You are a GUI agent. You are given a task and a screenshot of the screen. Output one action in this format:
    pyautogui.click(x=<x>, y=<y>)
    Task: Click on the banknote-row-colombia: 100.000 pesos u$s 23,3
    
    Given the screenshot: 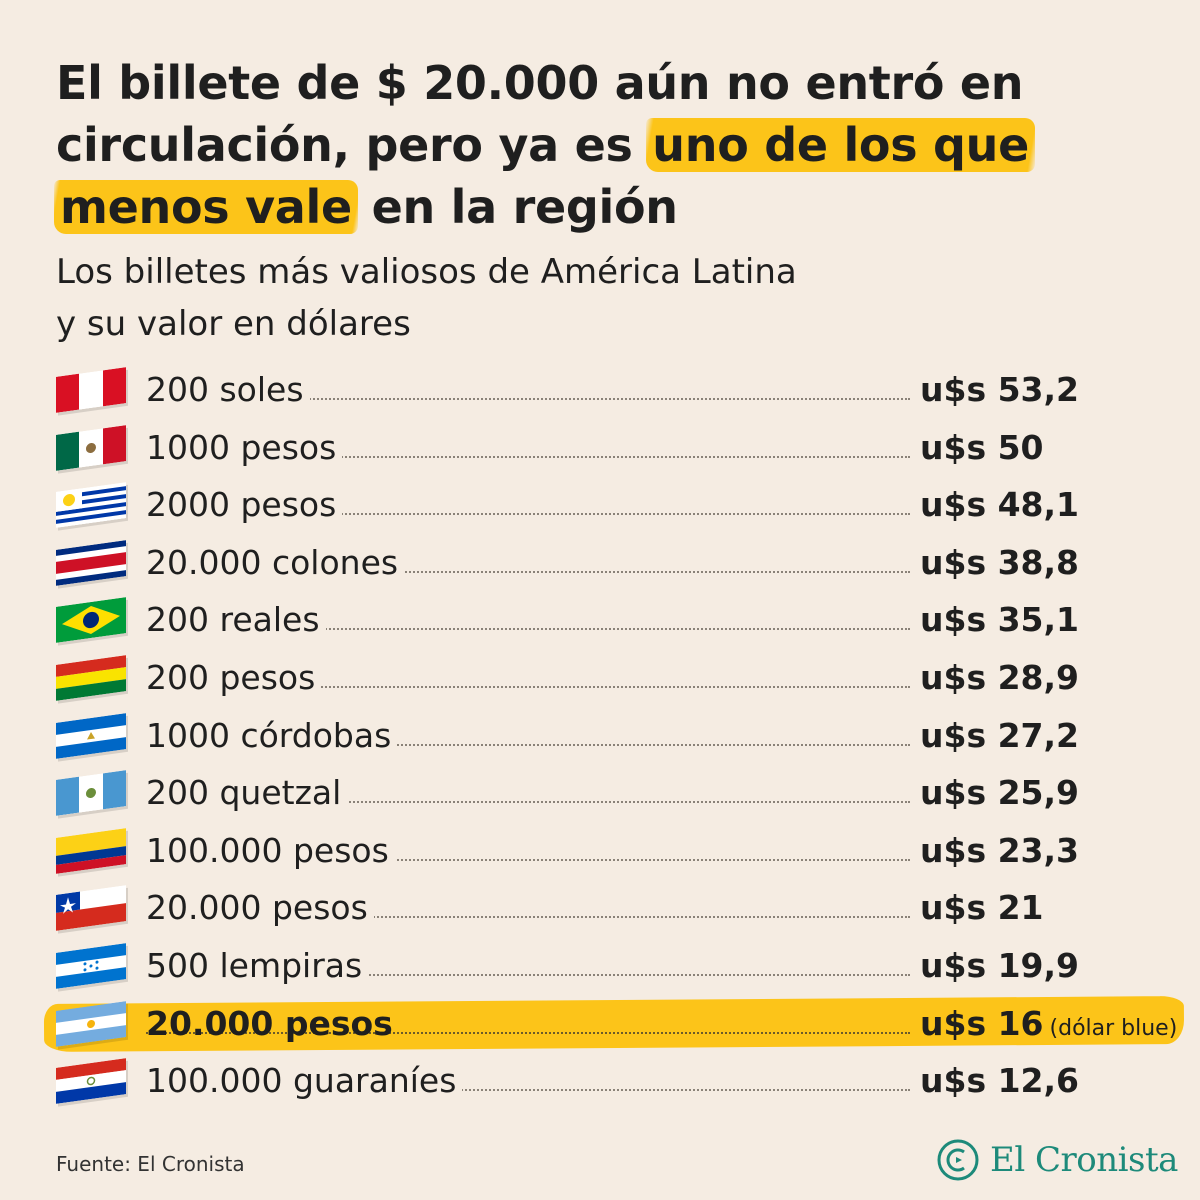 What is the action you would take?
    pyautogui.click(x=600, y=853)
    